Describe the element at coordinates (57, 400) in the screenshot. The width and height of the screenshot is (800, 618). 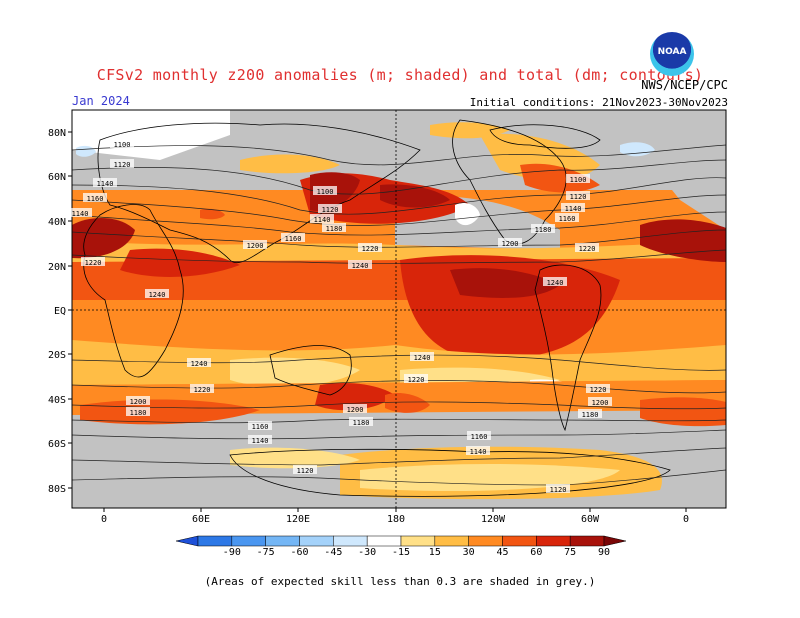
I see `lat-label: 40S` at that location.